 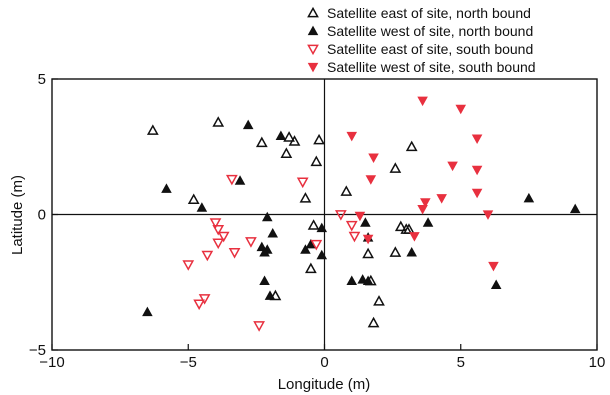 What do you see at coordinates (17, 215) in the screenshot?
I see `y-axis-title: Latitude (m)` at bounding box center [17, 215].